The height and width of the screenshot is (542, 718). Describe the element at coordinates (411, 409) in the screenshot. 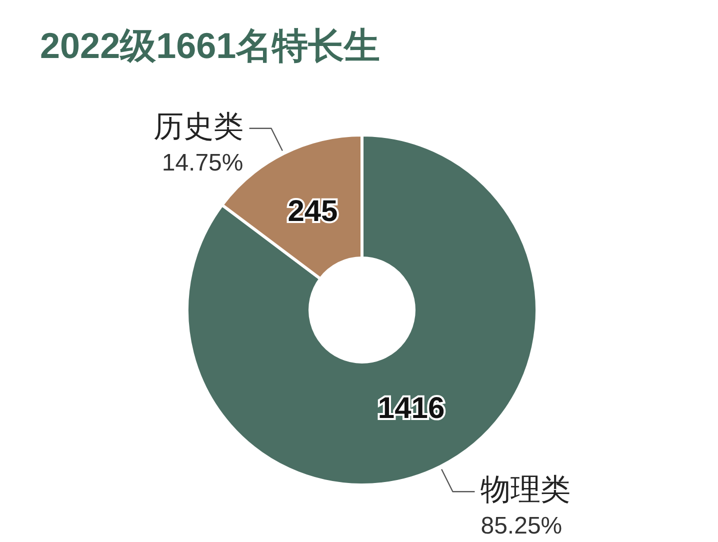

I see `data-label: 1416` at that location.